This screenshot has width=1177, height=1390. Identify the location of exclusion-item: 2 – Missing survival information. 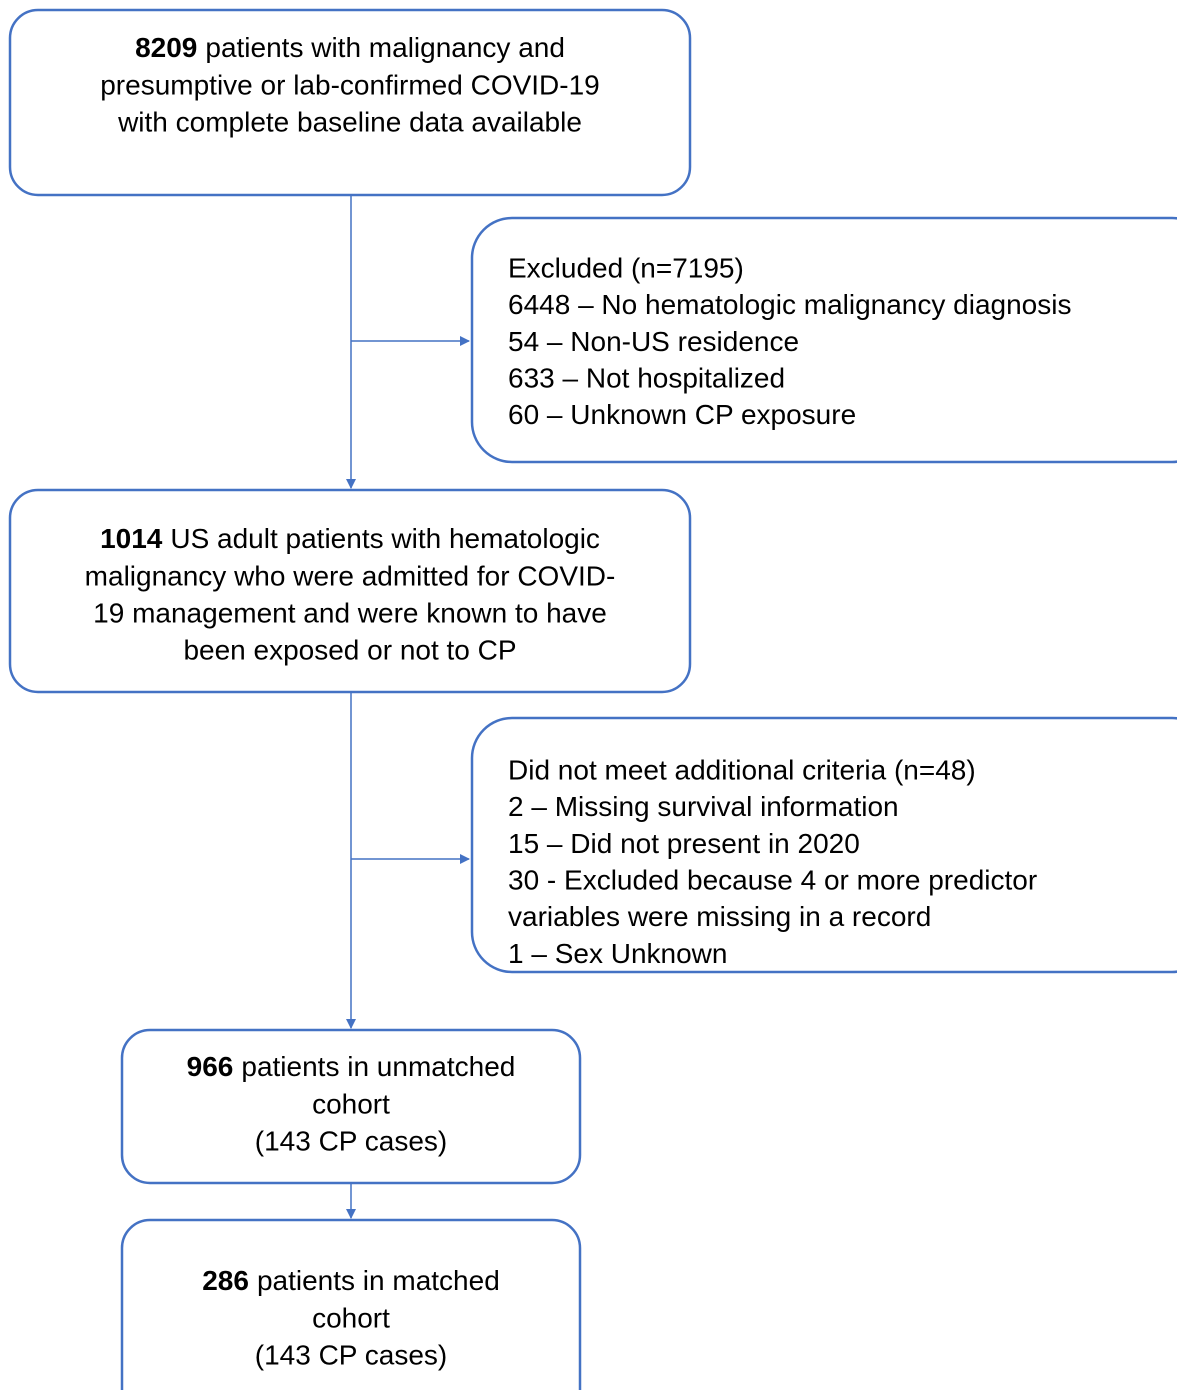
(703, 806).